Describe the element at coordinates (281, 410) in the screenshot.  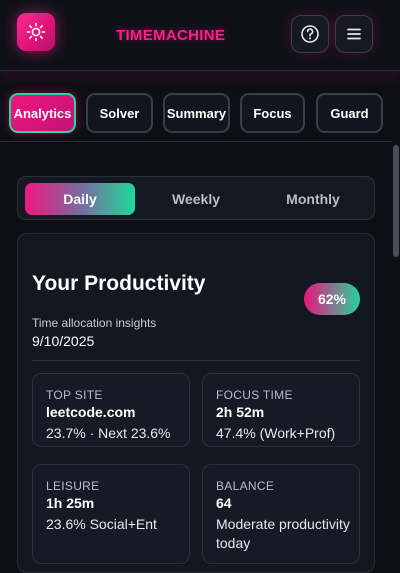
I see `stat-focus-time: FOCUS TIME 2h 52m 47.4% (Work+Prof)` at that location.